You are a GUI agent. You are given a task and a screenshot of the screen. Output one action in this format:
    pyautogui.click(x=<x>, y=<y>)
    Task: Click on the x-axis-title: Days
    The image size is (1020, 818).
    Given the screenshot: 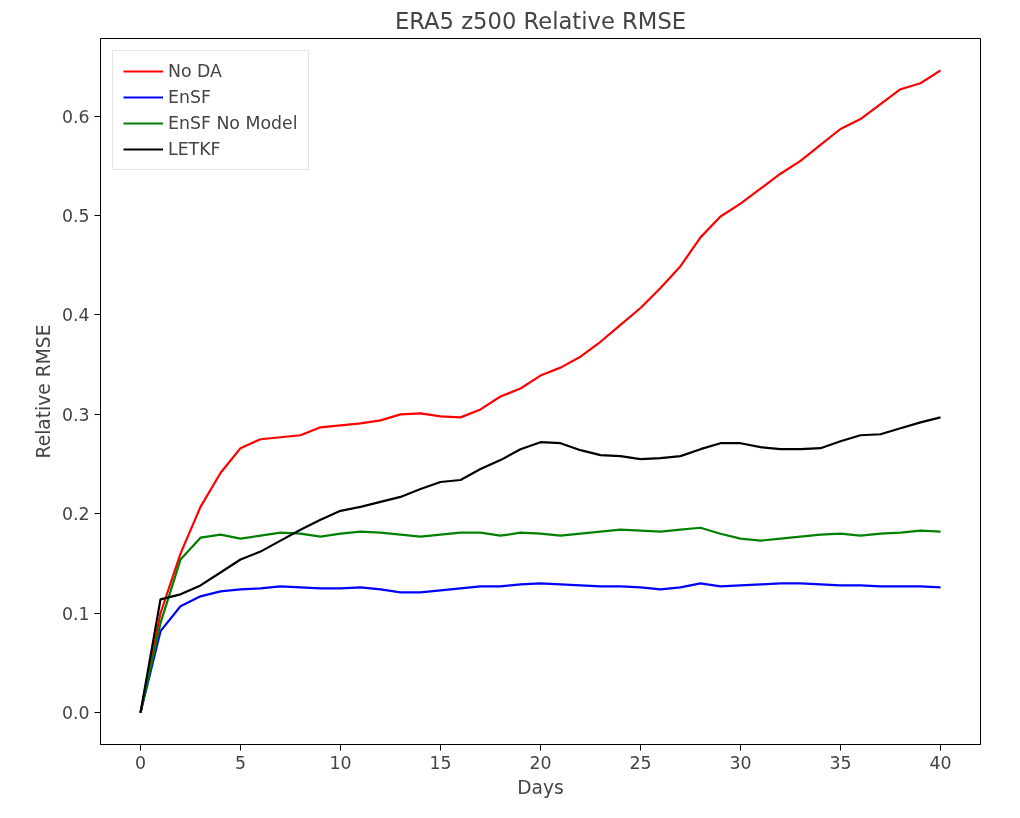 What is the action you would take?
    pyautogui.click(x=540, y=787)
    